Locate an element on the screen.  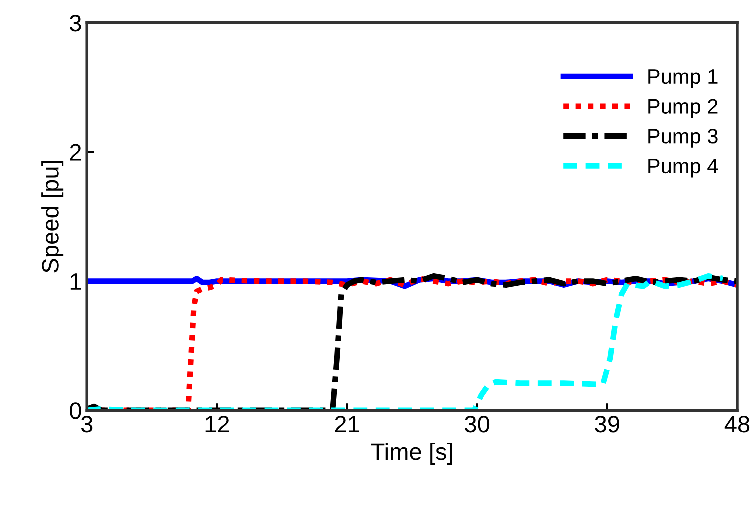
y-tick-label: 1 is located at coordinates (76, 282).